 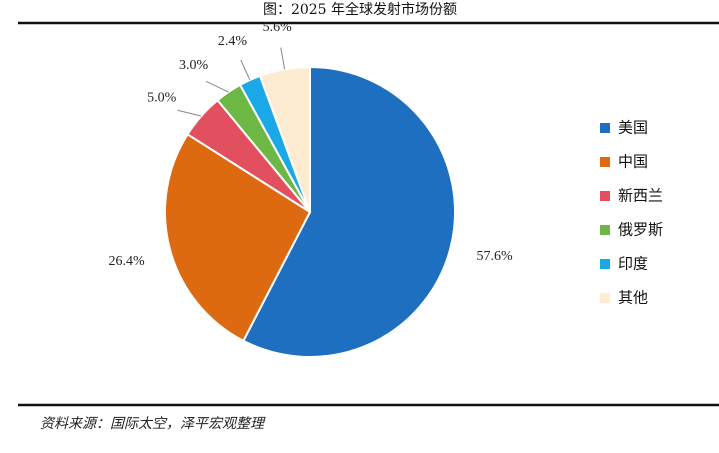 What do you see at coordinates (633, 128) in the screenshot?
I see `legend-label: 美国` at bounding box center [633, 128].